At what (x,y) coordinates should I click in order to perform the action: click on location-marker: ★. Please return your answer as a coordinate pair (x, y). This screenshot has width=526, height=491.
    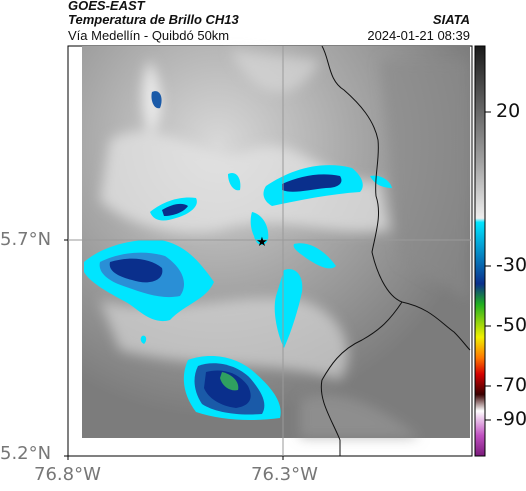
    Looking at the image, I should click on (262, 242).